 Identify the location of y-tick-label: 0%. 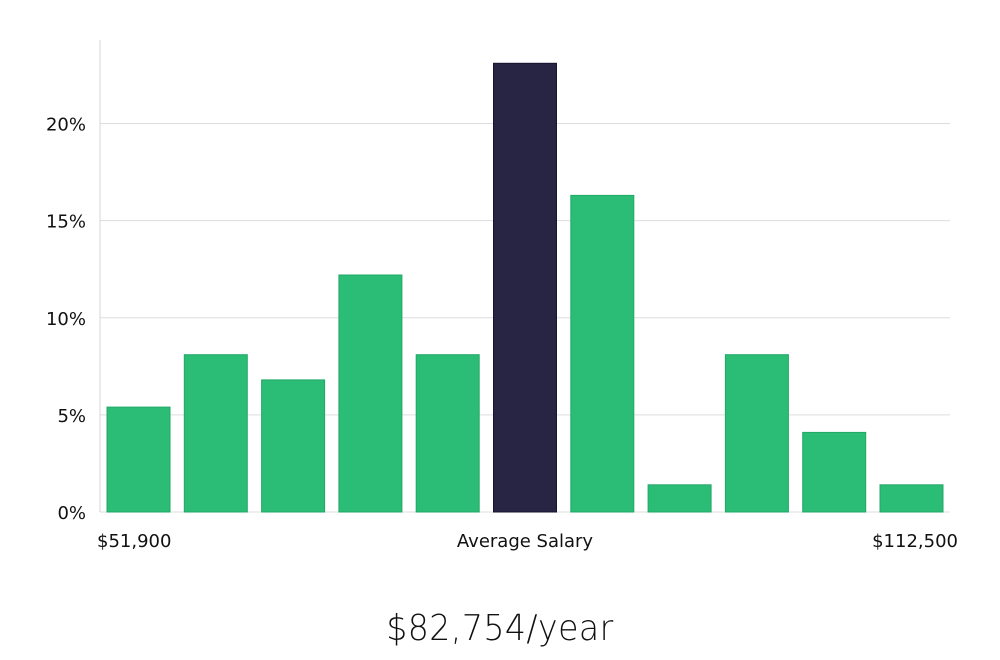
(71, 513).